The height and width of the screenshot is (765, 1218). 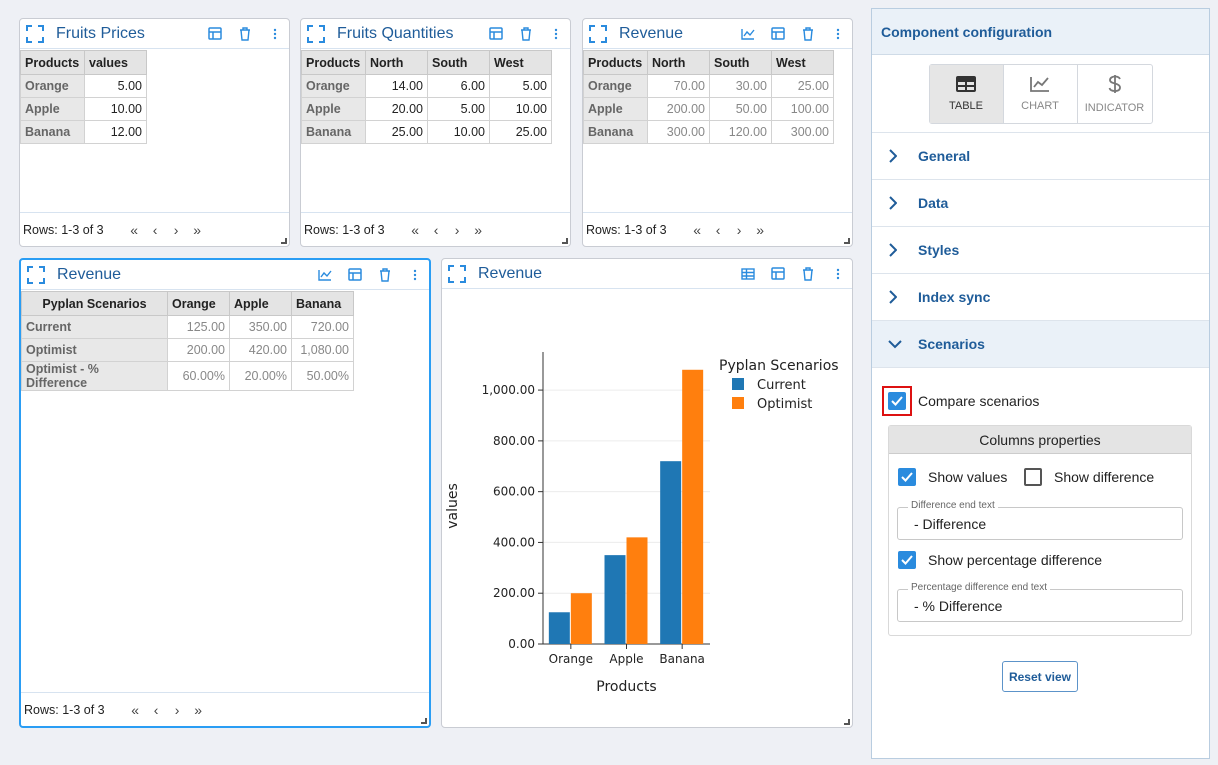 I want to click on chart-icon, so click(x=748, y=34).